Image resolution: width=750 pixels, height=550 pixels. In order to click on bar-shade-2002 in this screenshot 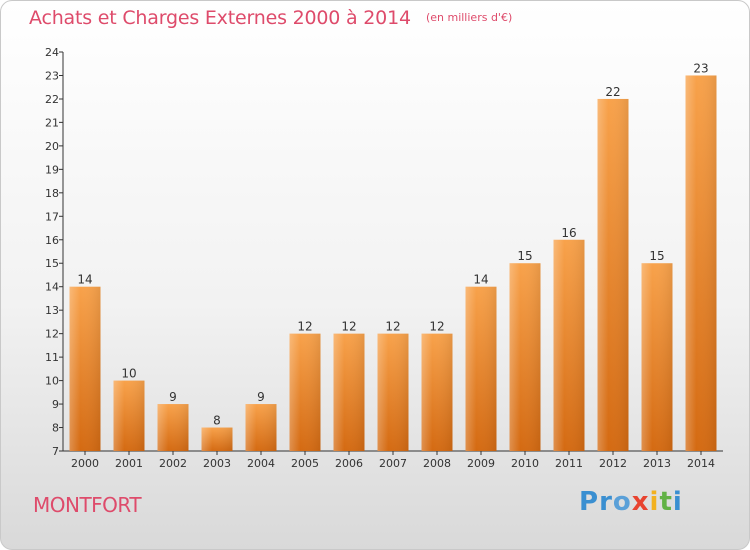, I will do `click(173, 427)`.